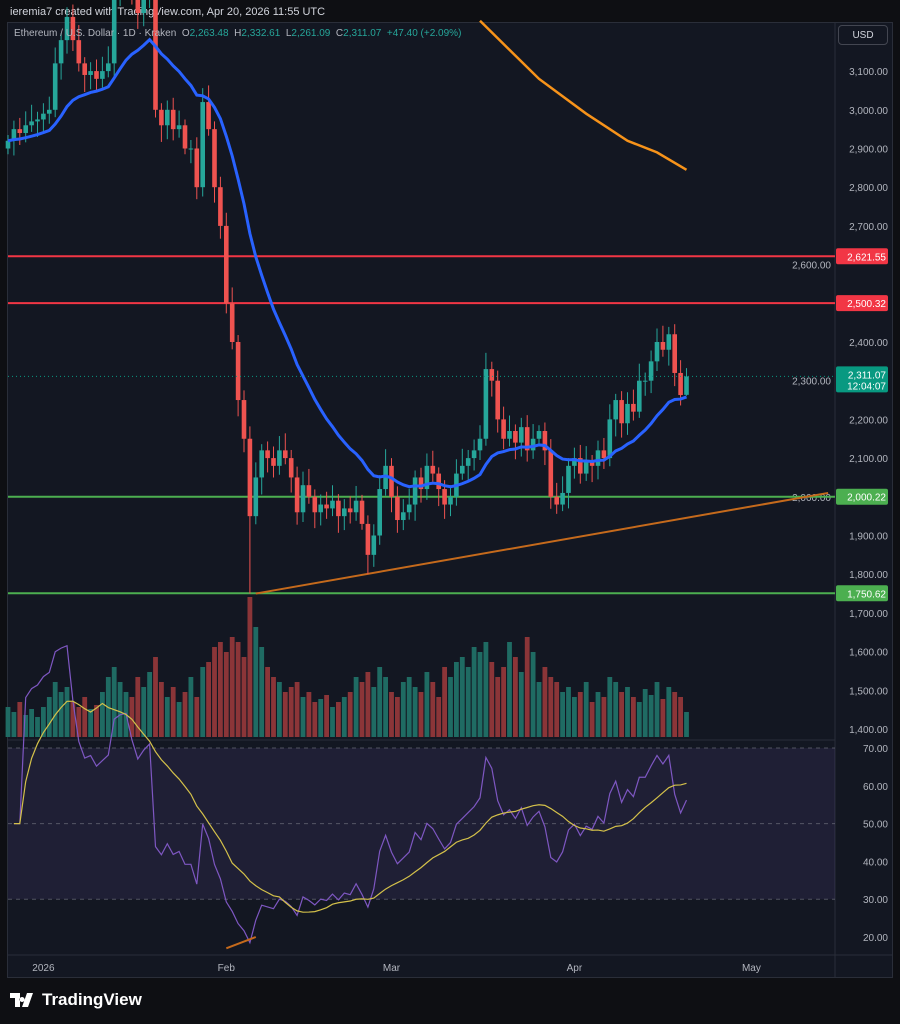 This screenshot has height=1024, width=900. What do you see at coordinates (227, 968) in the screenshot?
I see `time-axis-label: Feb` at bounding box center [227, 968].